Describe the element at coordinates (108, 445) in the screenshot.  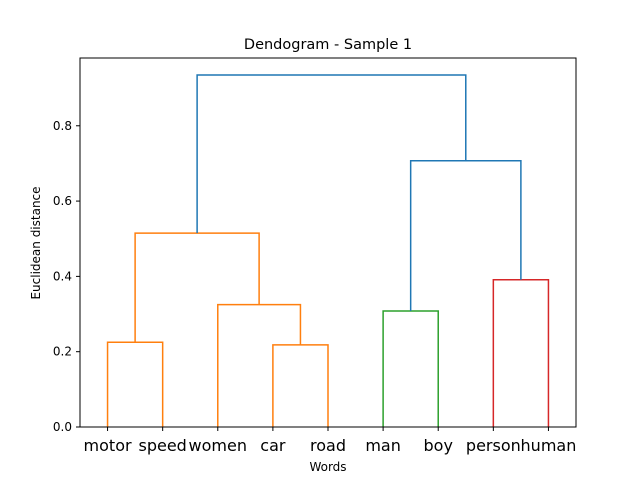
I see `leaf-label-motor: motor` at that location.